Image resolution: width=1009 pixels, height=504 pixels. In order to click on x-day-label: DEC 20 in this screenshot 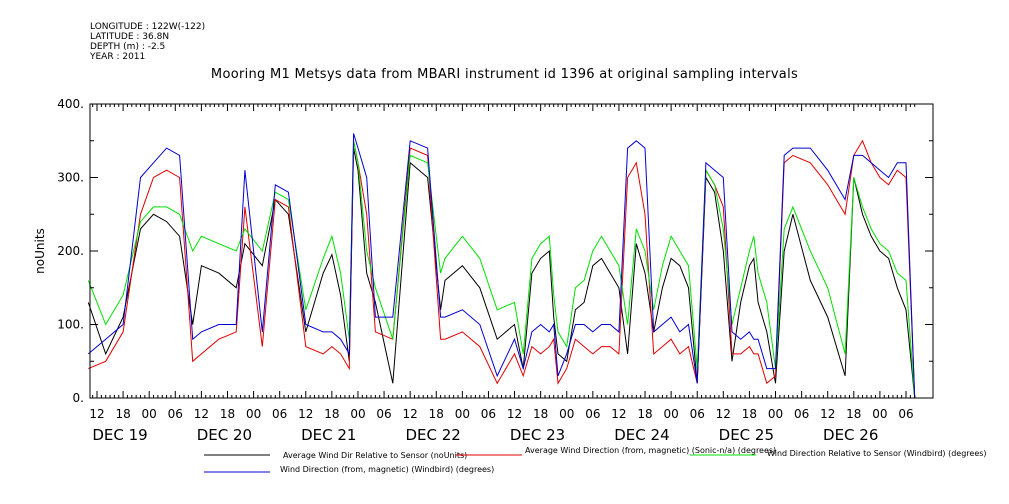, I will do `click(224, 435)`.